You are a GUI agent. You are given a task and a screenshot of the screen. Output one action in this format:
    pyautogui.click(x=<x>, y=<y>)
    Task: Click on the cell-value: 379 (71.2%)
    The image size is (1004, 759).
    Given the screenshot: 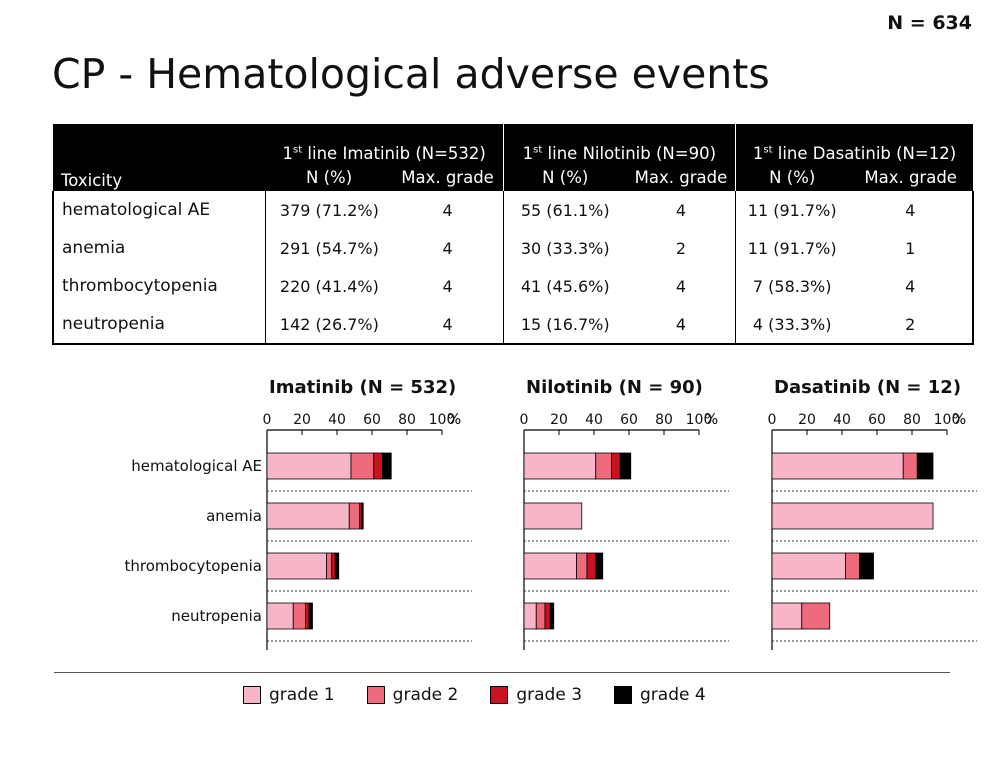 What is the action you would take?
    pyautogui.click(x=329, y=210)
    